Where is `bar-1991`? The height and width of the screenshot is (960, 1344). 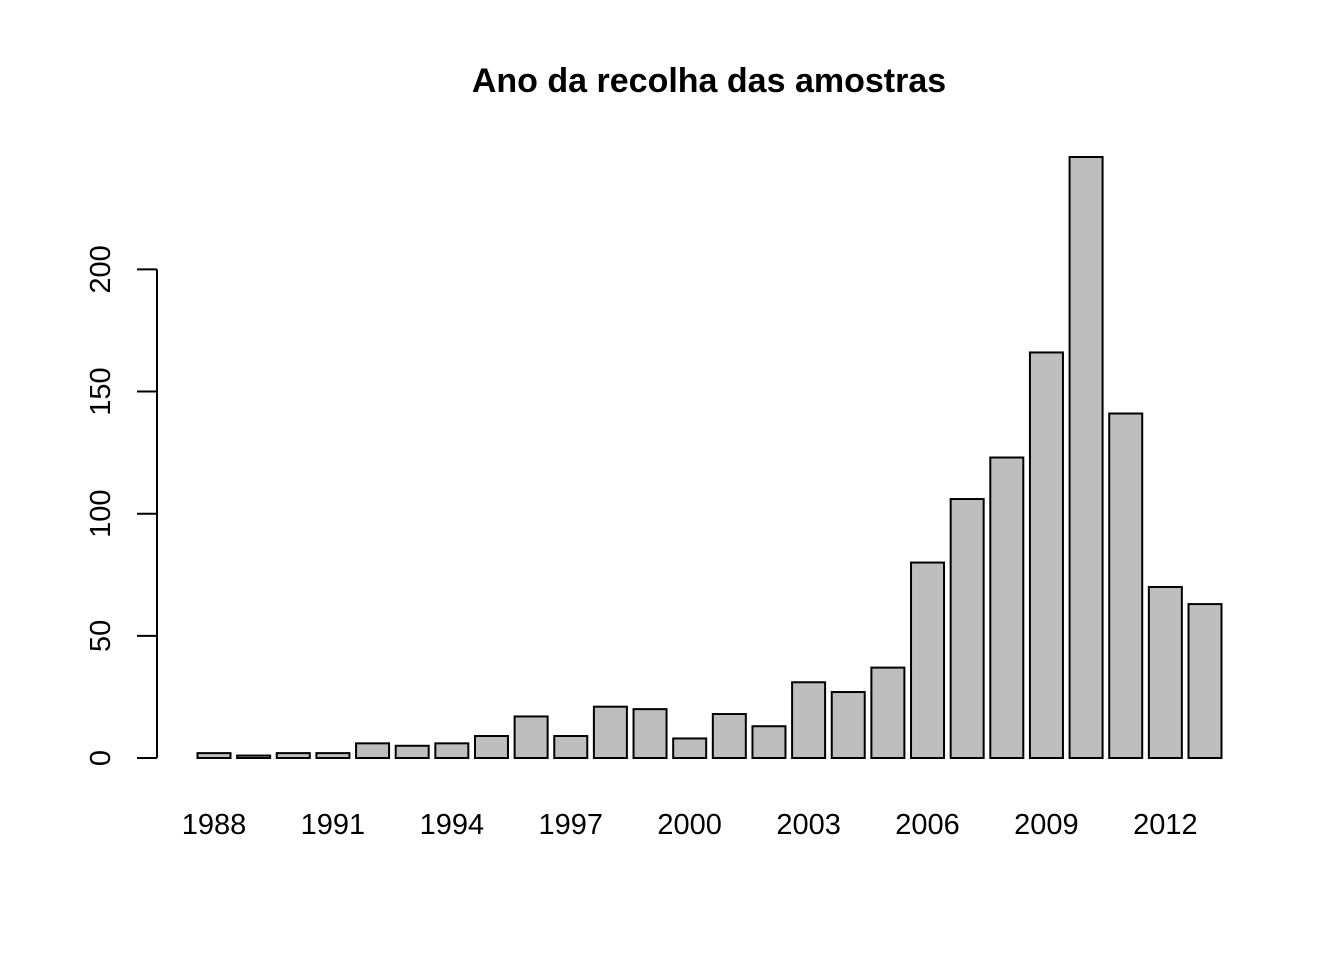
bar-1991 is located at coordinates (333, 756).